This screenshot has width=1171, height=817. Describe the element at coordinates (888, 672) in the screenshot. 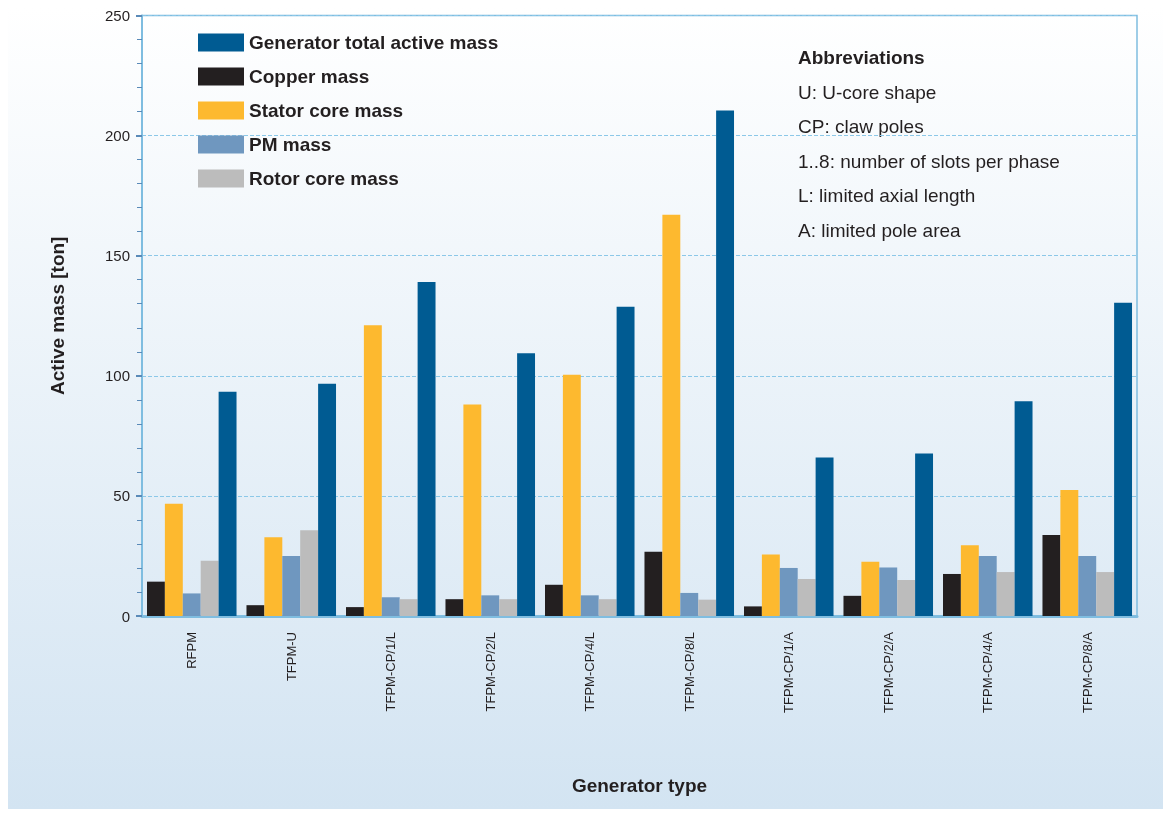

I see `x-tick-label: TFPM-CP/2/A` at that location.